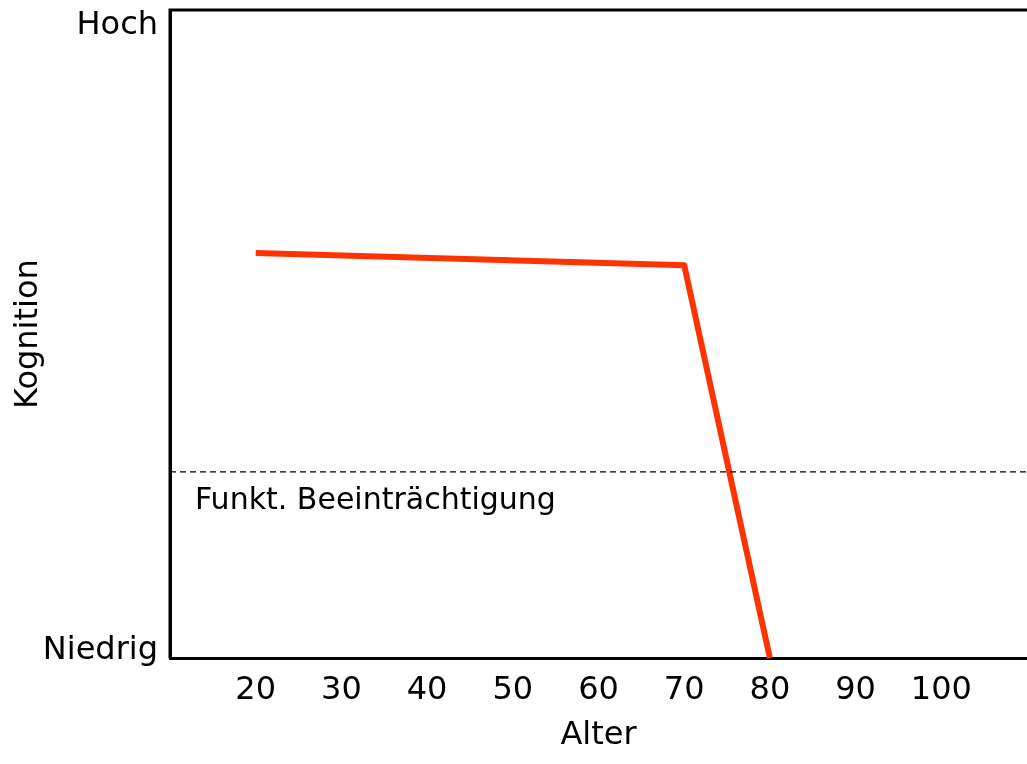  Describe the element at coordinates (117, 23) in the screenshot. I see `text: Hoch` at that location.